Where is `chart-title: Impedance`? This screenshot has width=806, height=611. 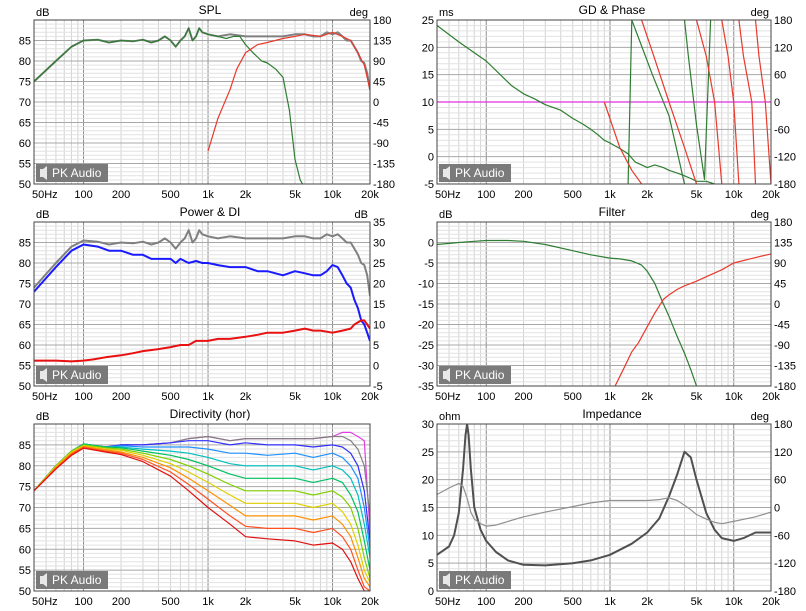 chart-title: Impedance is located at coordinates (612, 414).